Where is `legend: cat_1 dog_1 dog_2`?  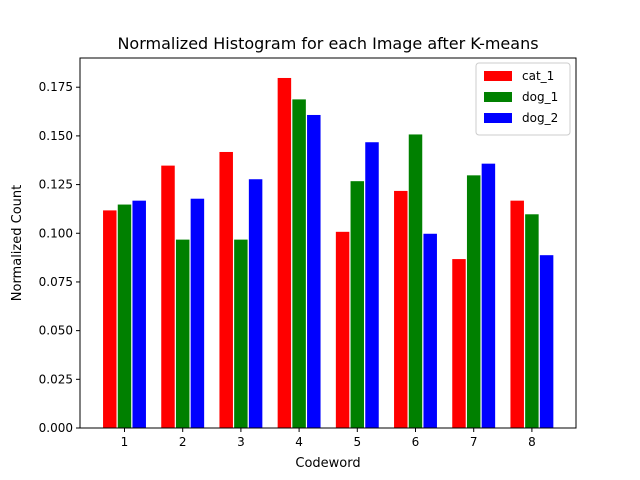 legend: cat_1 dog_1 dog_2 is located at coordinates (523, 99).